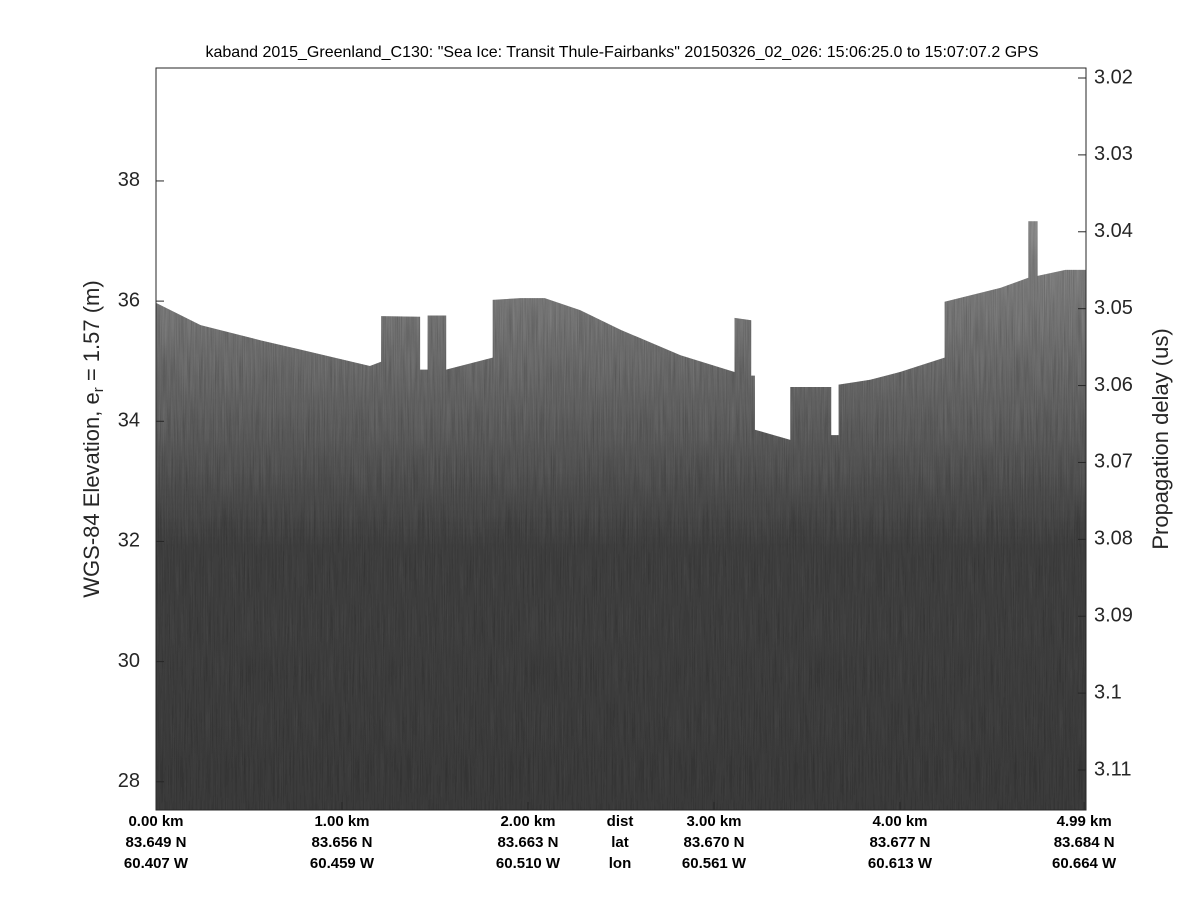 This screenshot has height=900, width=1200. Describe the element at coordinates (1084, 842) in the screenshot. I see `lat-label: 83.684 N` at that location.